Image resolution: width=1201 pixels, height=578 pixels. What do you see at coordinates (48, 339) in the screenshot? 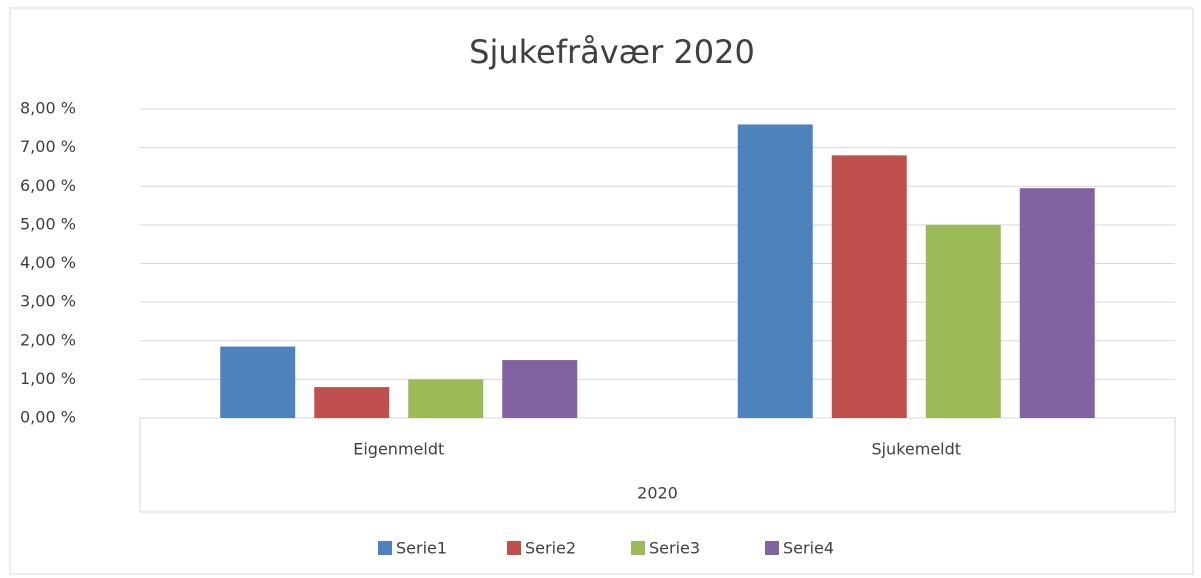
I see `y-tick-label: 2,00 %` at bounding box center [48, 339].